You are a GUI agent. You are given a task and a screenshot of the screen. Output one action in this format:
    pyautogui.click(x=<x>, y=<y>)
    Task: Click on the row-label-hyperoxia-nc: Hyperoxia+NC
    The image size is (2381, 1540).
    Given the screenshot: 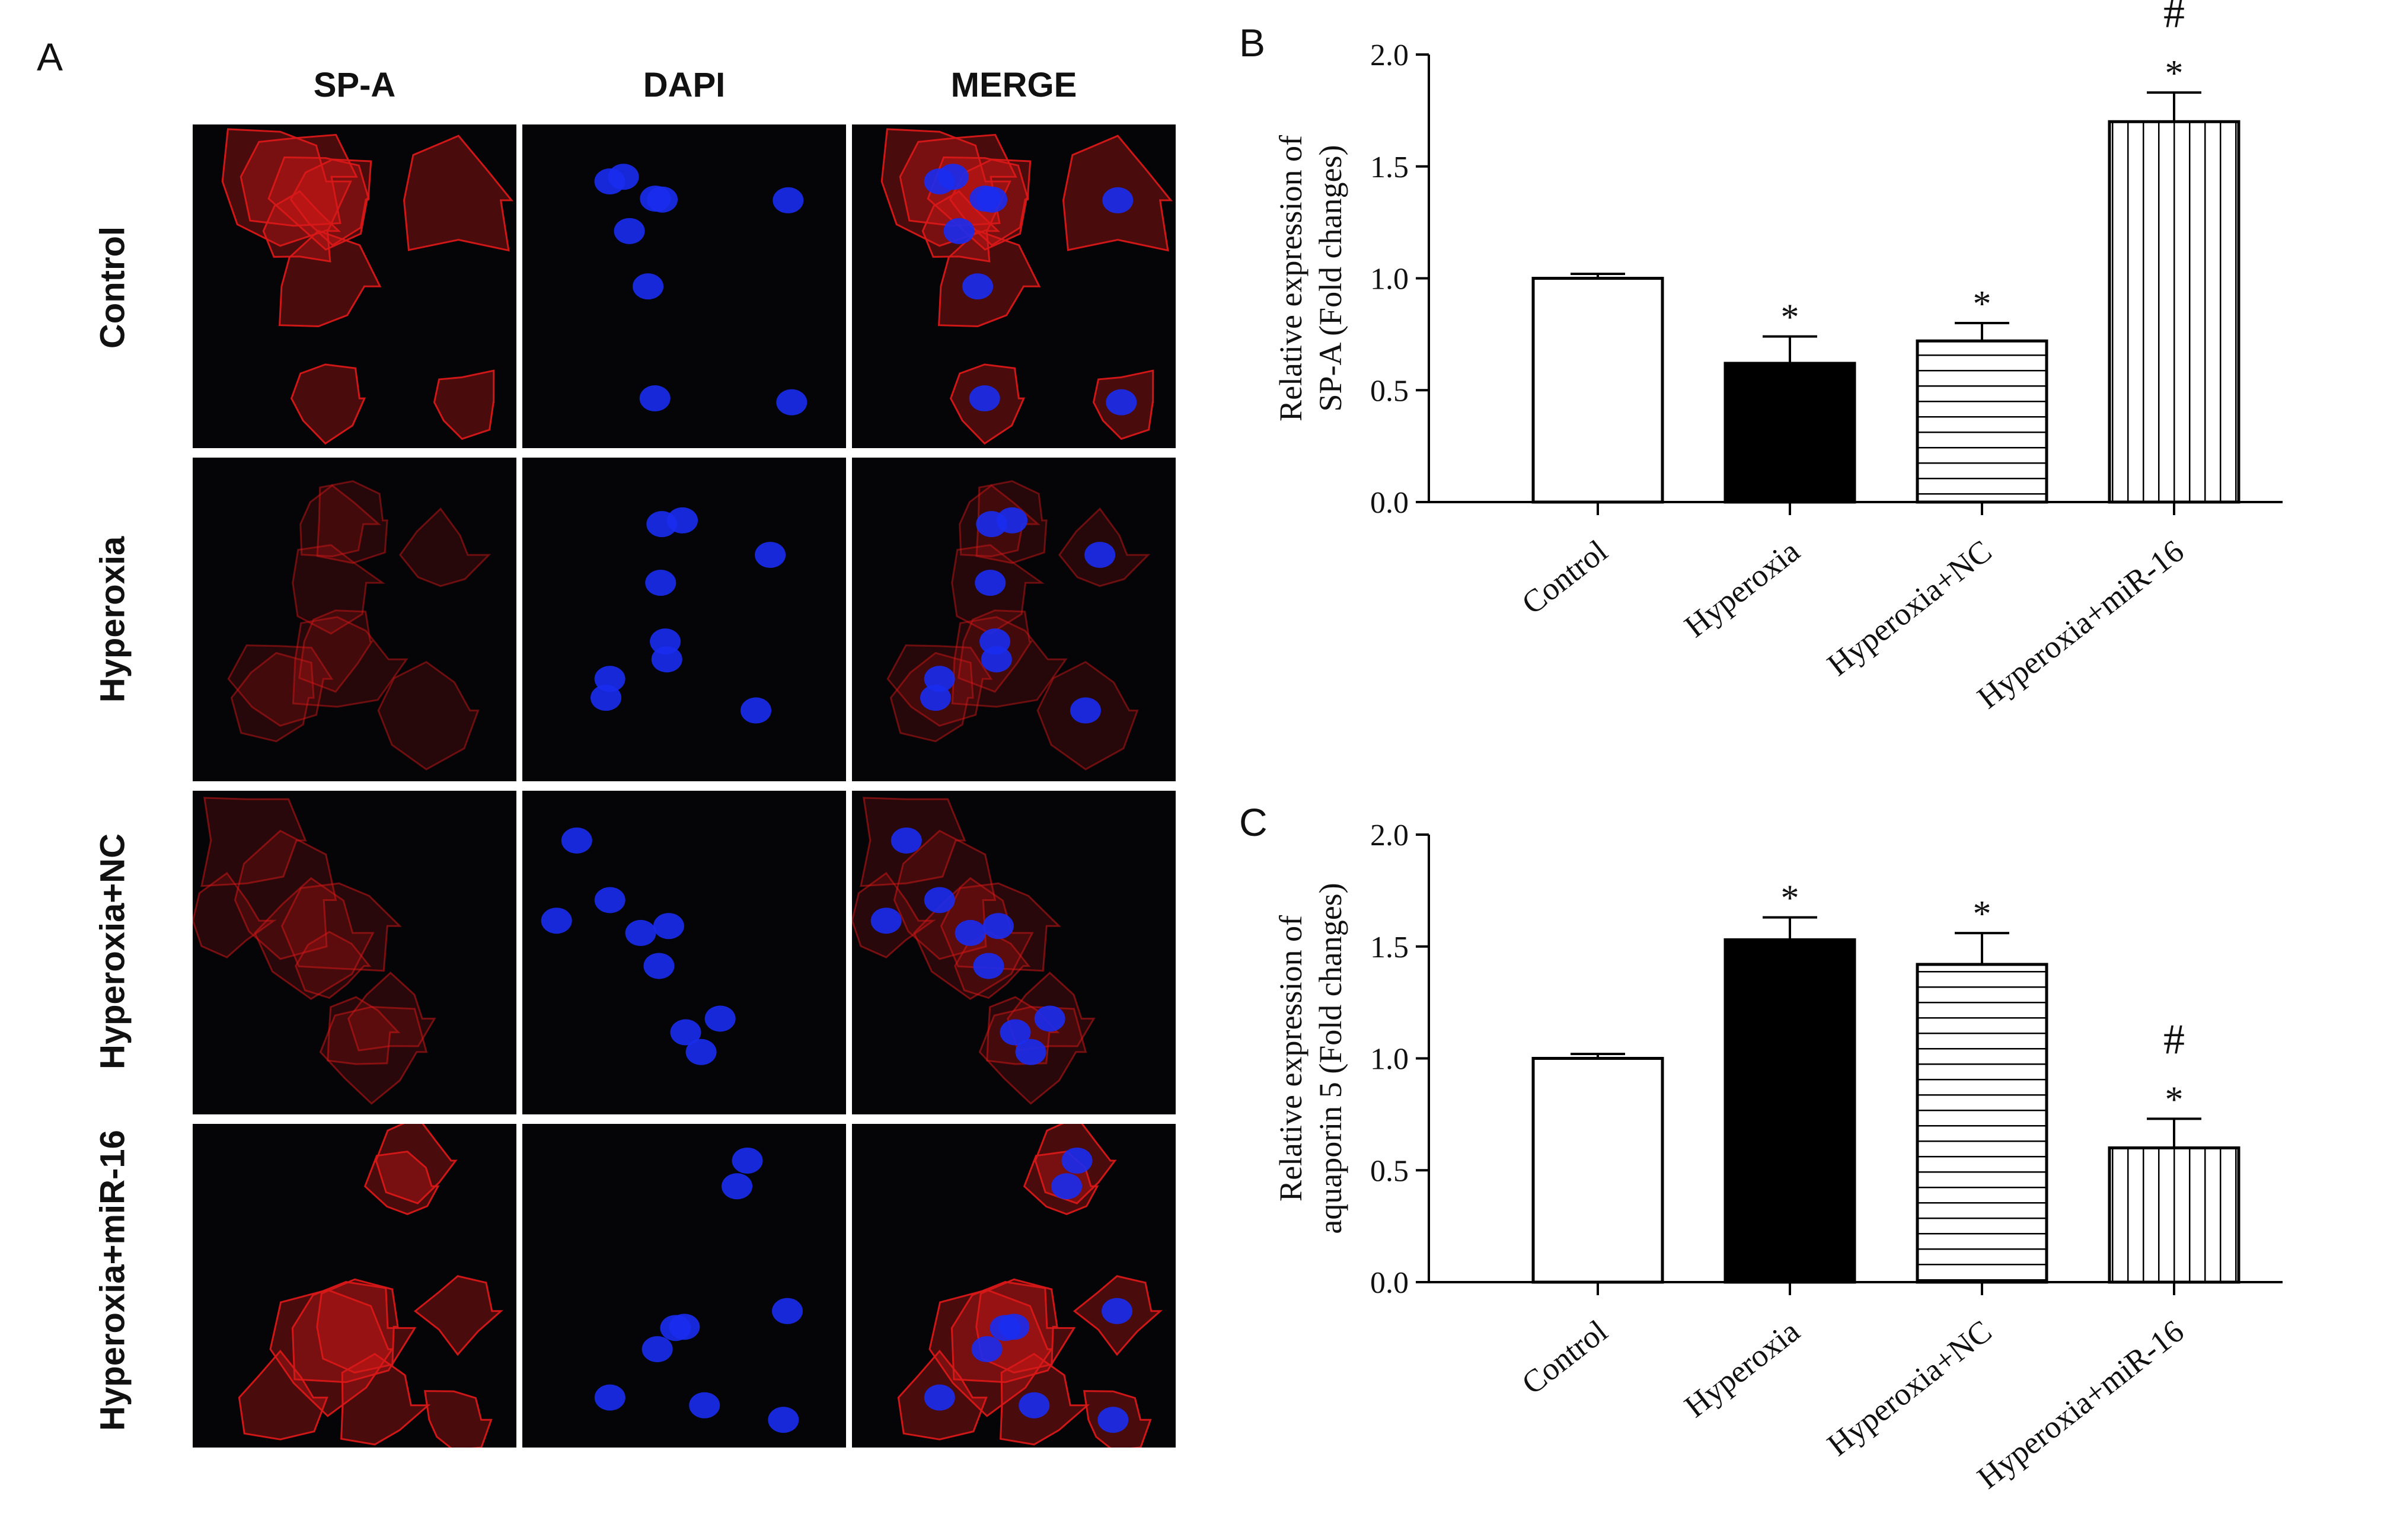 What is the action you would take?
    pyautogui.click(x=112, y=952)
    